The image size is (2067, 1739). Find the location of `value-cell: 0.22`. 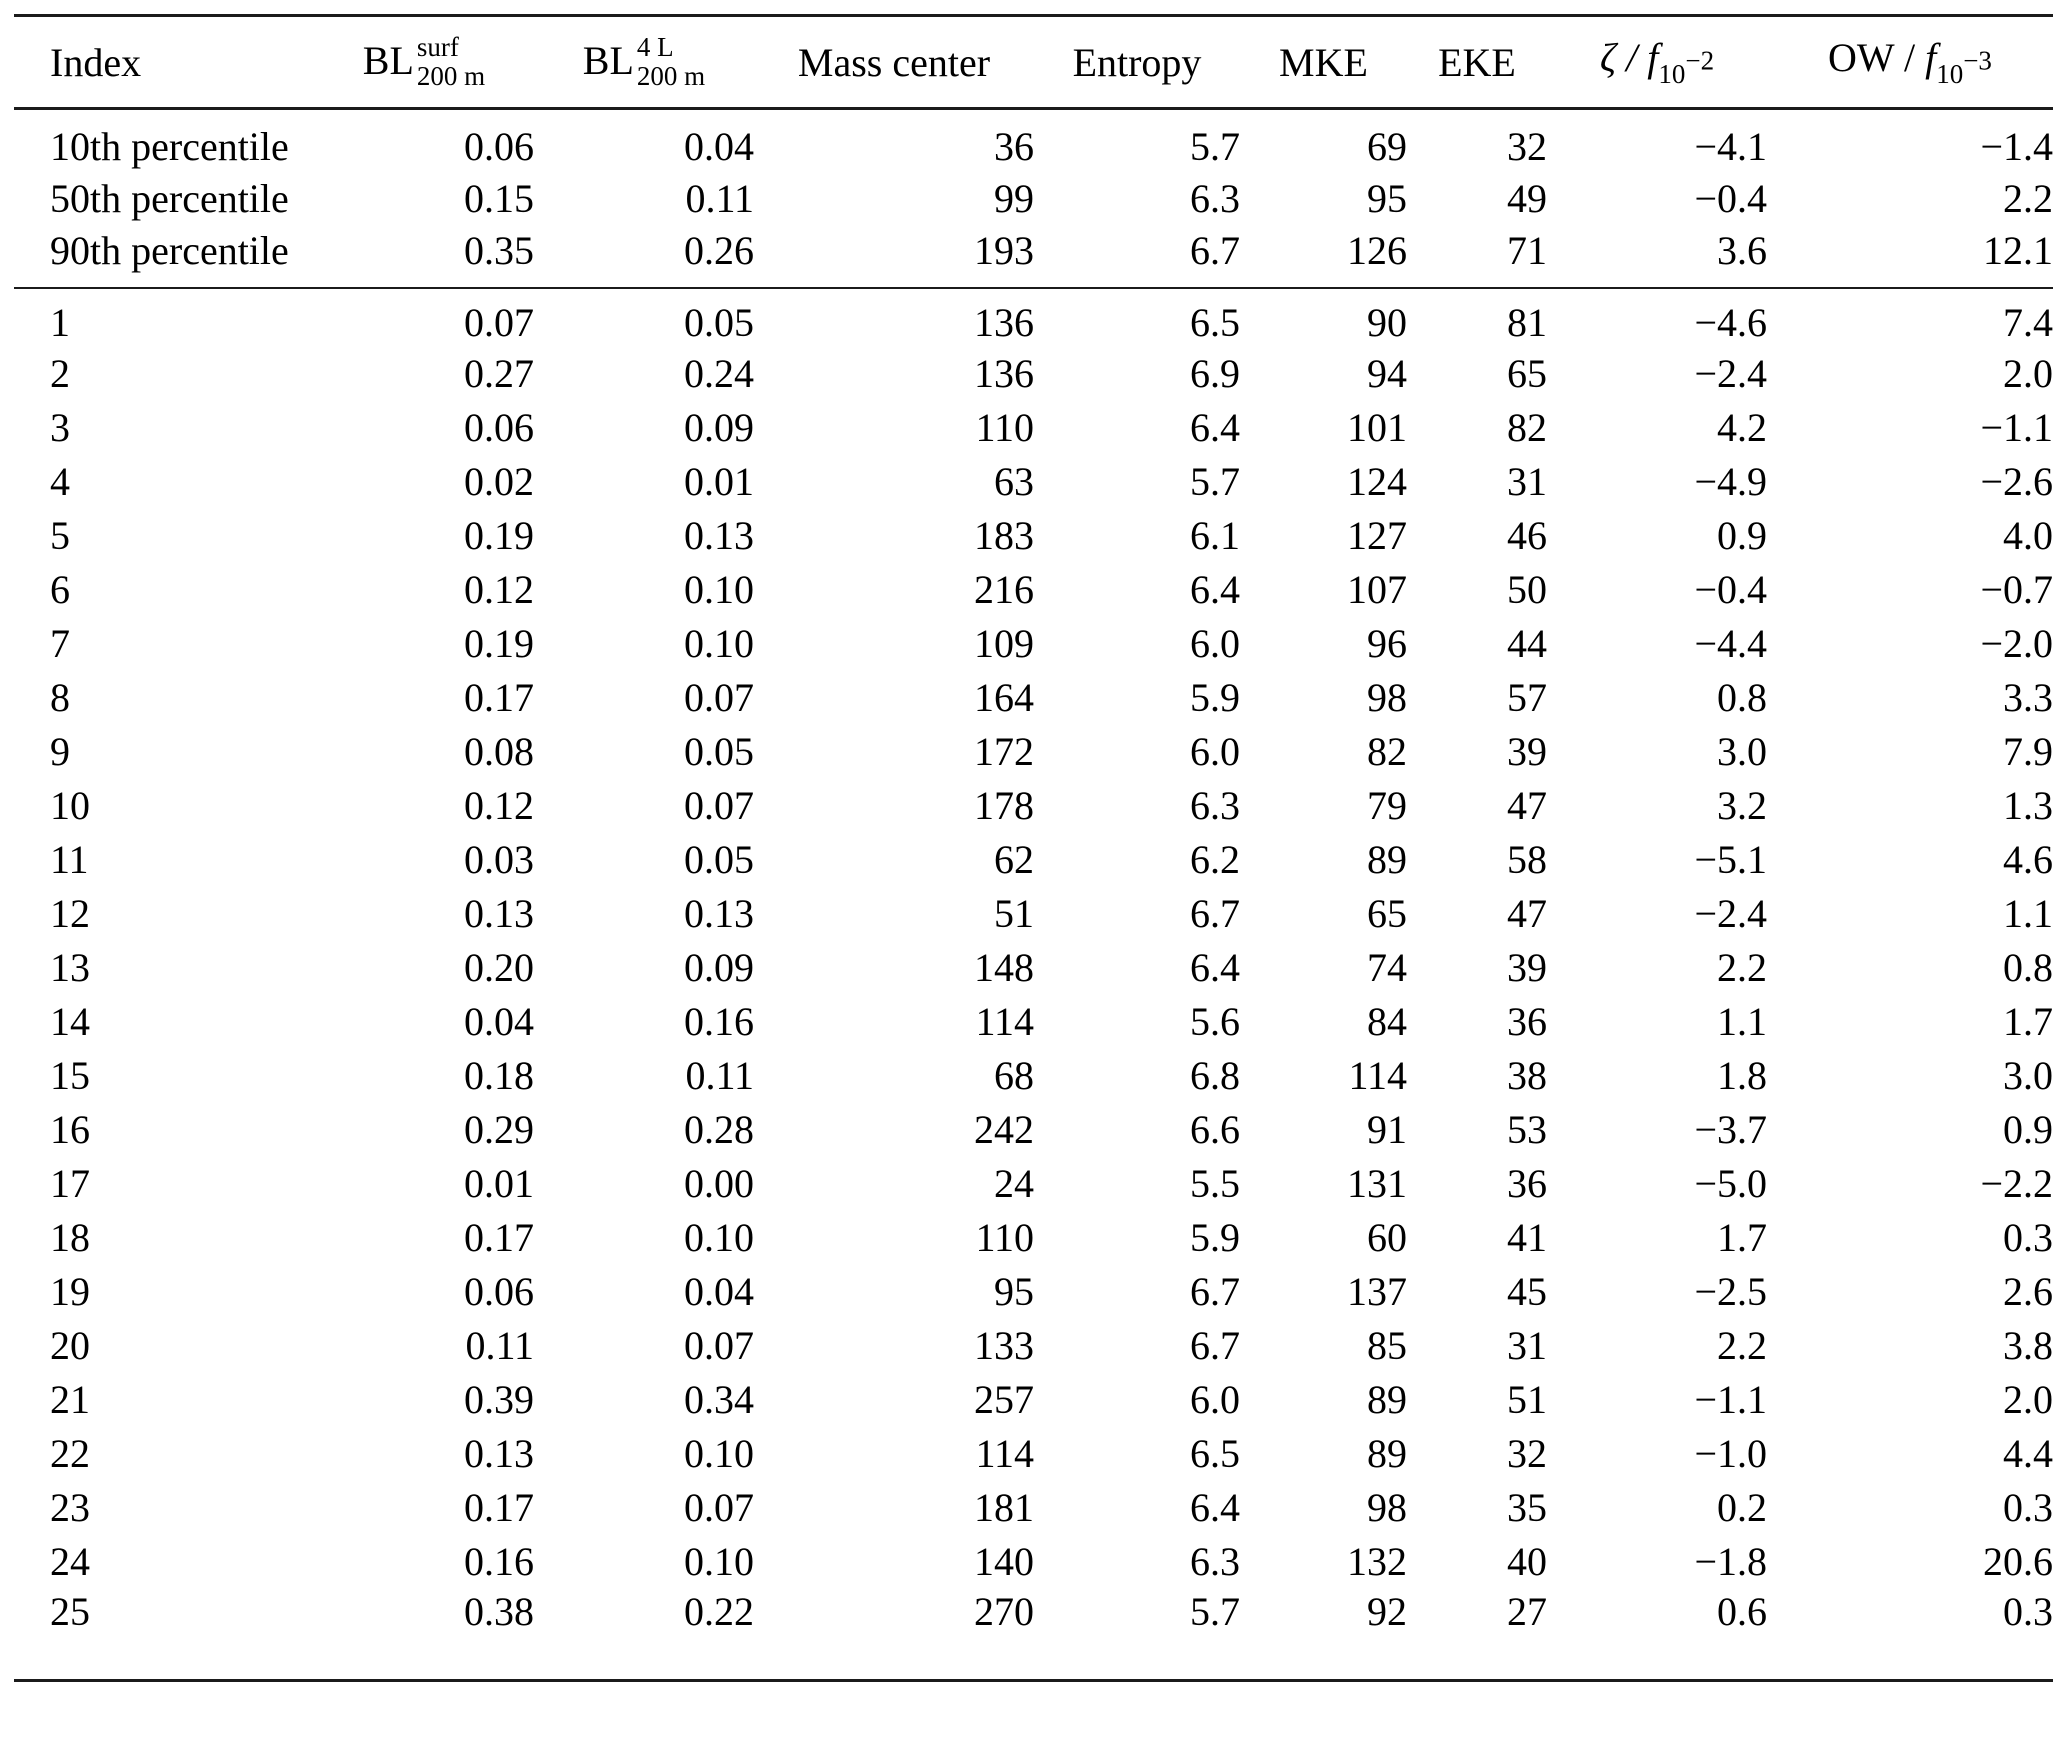

value-cell: 0.22 is located at coordinates (719, 1611).